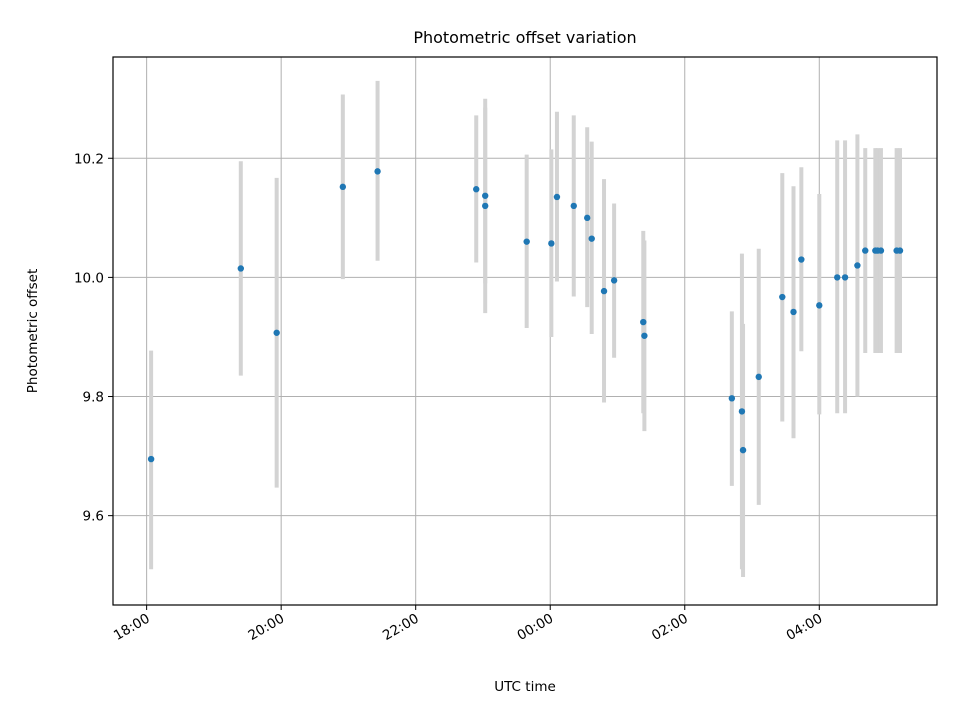  Describe the element at coordinates (524, 37) in the screenshot. I see `chart-title: Photometric offset variation` at that location.